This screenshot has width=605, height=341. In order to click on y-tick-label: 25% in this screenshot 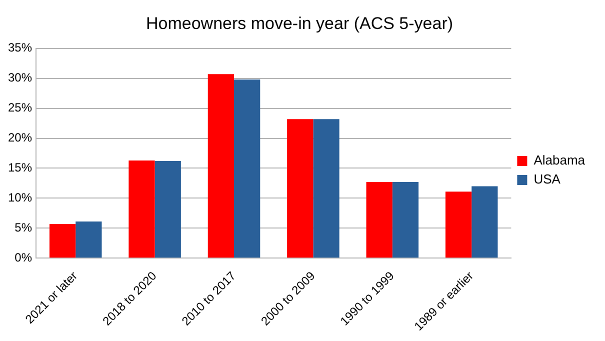, I will do `click(20, 107)`.